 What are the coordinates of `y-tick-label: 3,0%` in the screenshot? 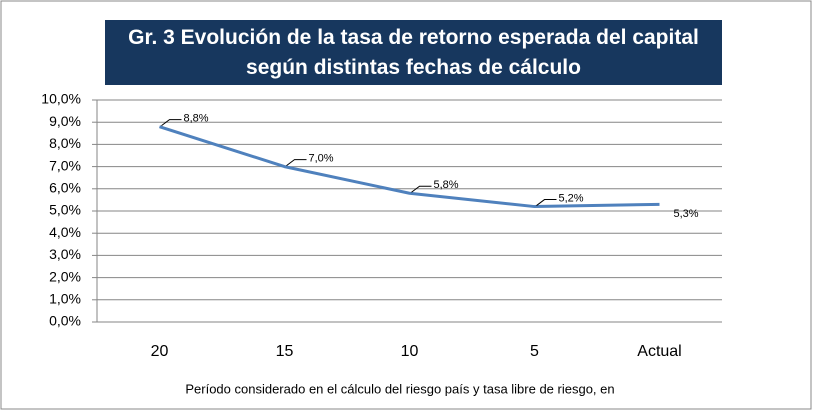 It's located at (65, 254).